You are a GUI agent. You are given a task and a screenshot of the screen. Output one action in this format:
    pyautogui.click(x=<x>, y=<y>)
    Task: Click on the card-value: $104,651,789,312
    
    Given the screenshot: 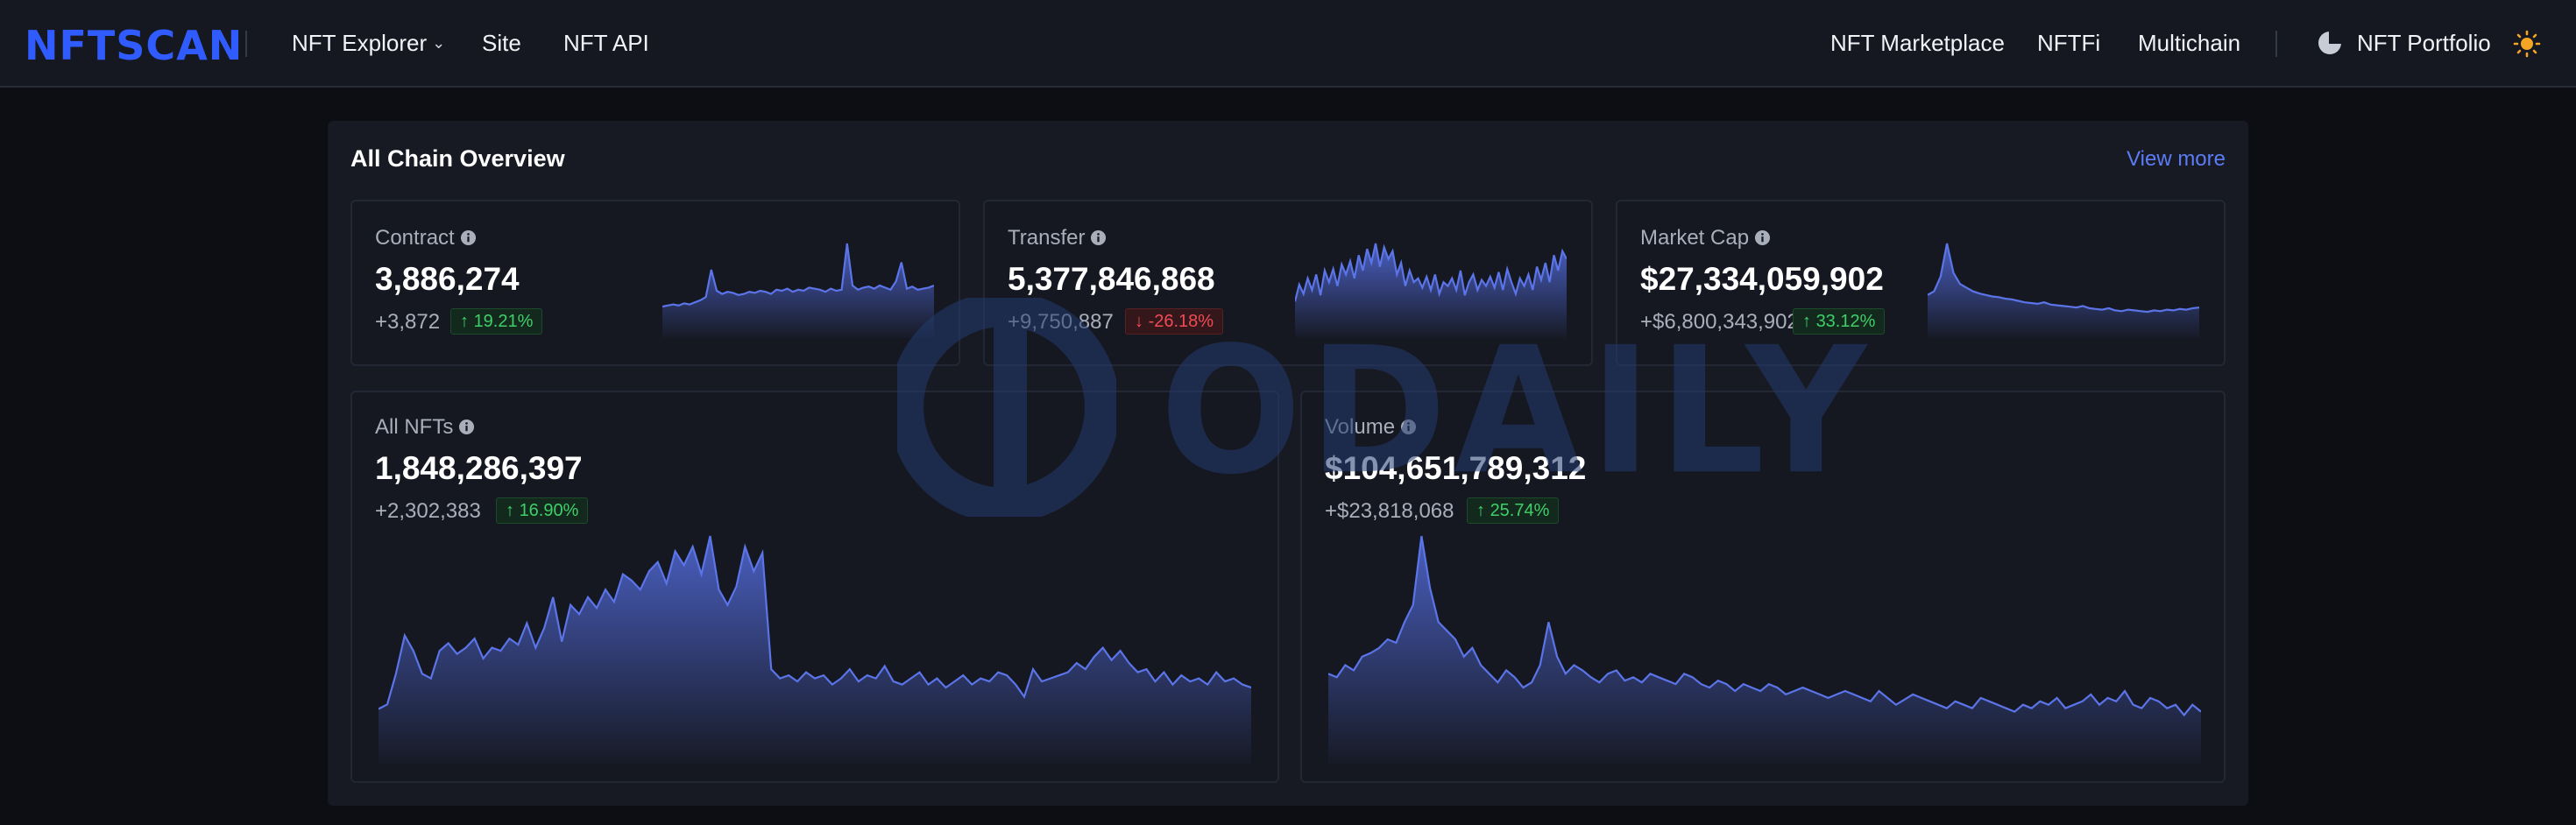 What is the action you would take?
    pyautogui.click(x=1456, y=468)
    